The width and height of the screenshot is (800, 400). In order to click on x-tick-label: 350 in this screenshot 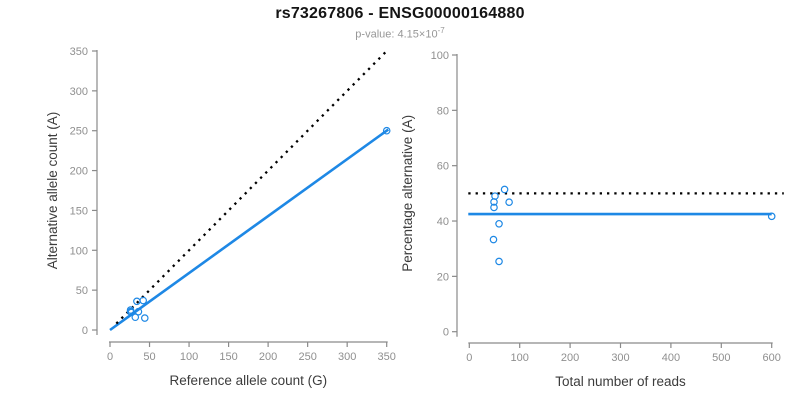, I will do `click(387, 357)`.